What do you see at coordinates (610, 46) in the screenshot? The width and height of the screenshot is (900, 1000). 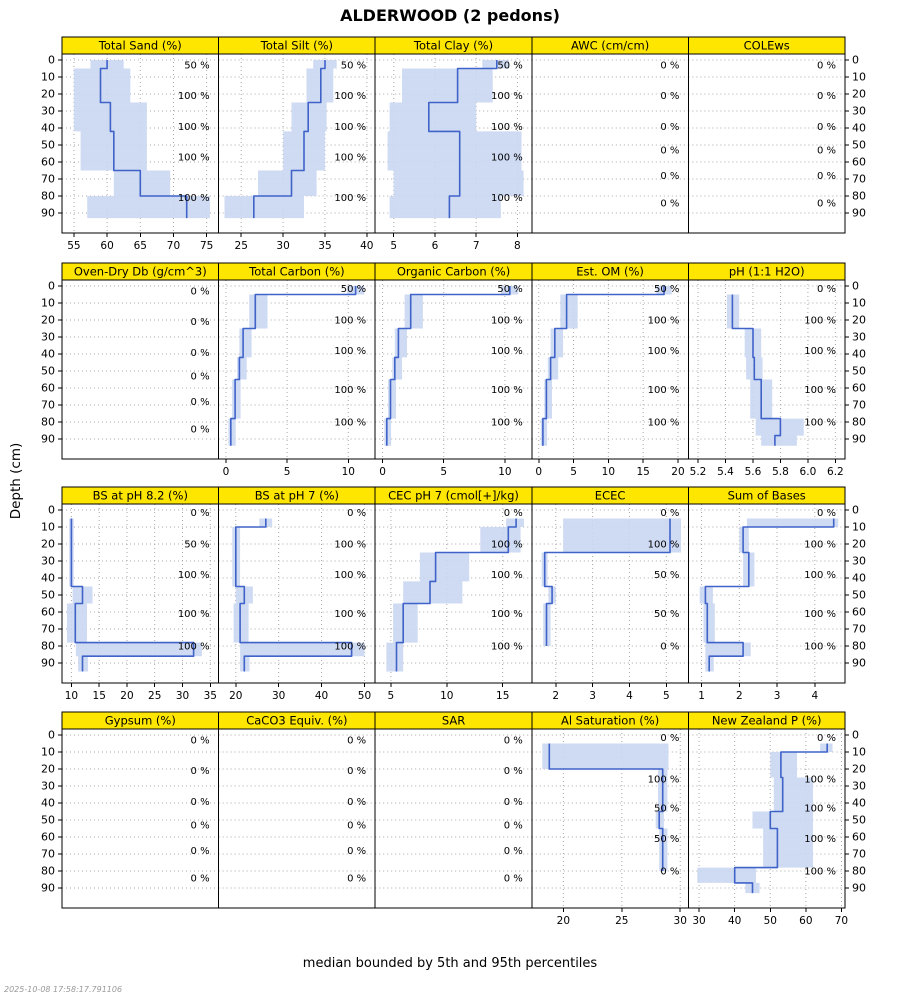 I see `panel-strip-title: AWC (cm/cm)` at bounding box center [610, 46].